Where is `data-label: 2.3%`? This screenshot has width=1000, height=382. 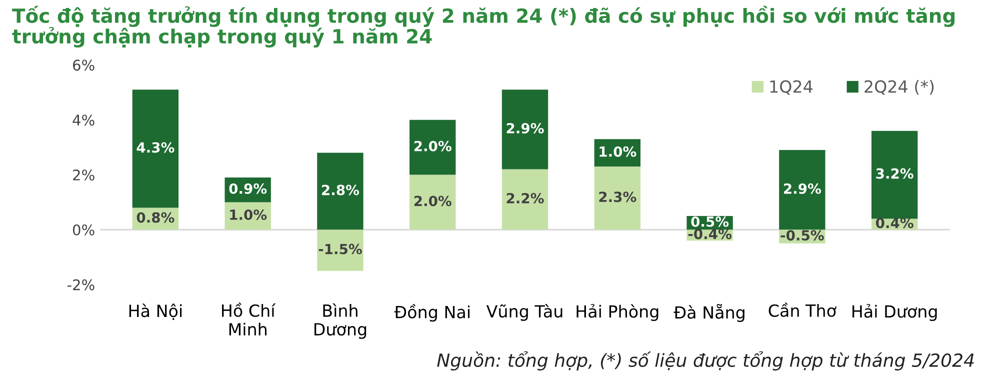
data-label: 2.3% is located at coordinates (617, 197).